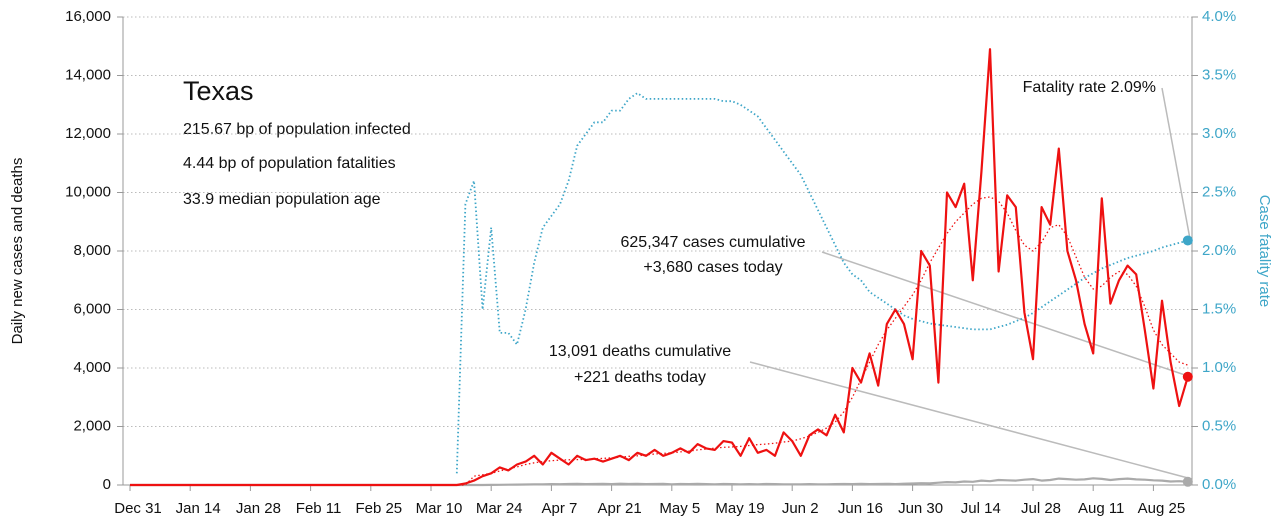 This screenshot has width=1278, height=524. Describe the element at coordinates (92, 425) in the screenshot. I see `y-tick-label: 2,000` at that location.